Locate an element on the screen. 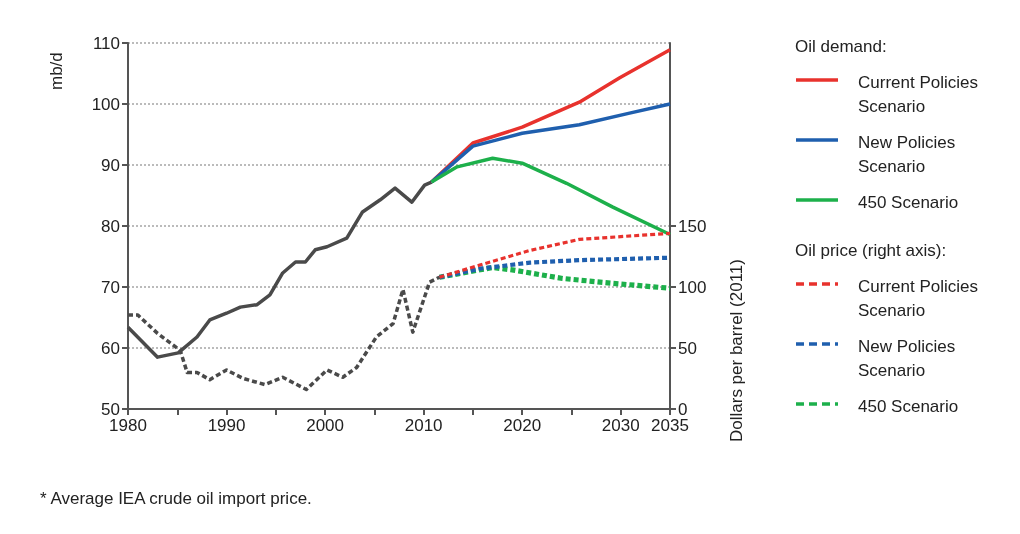 The height and width of the screenshot is (534, 1020). text: * Average IEA crude oil import price. is located at coordinates (176, 498).